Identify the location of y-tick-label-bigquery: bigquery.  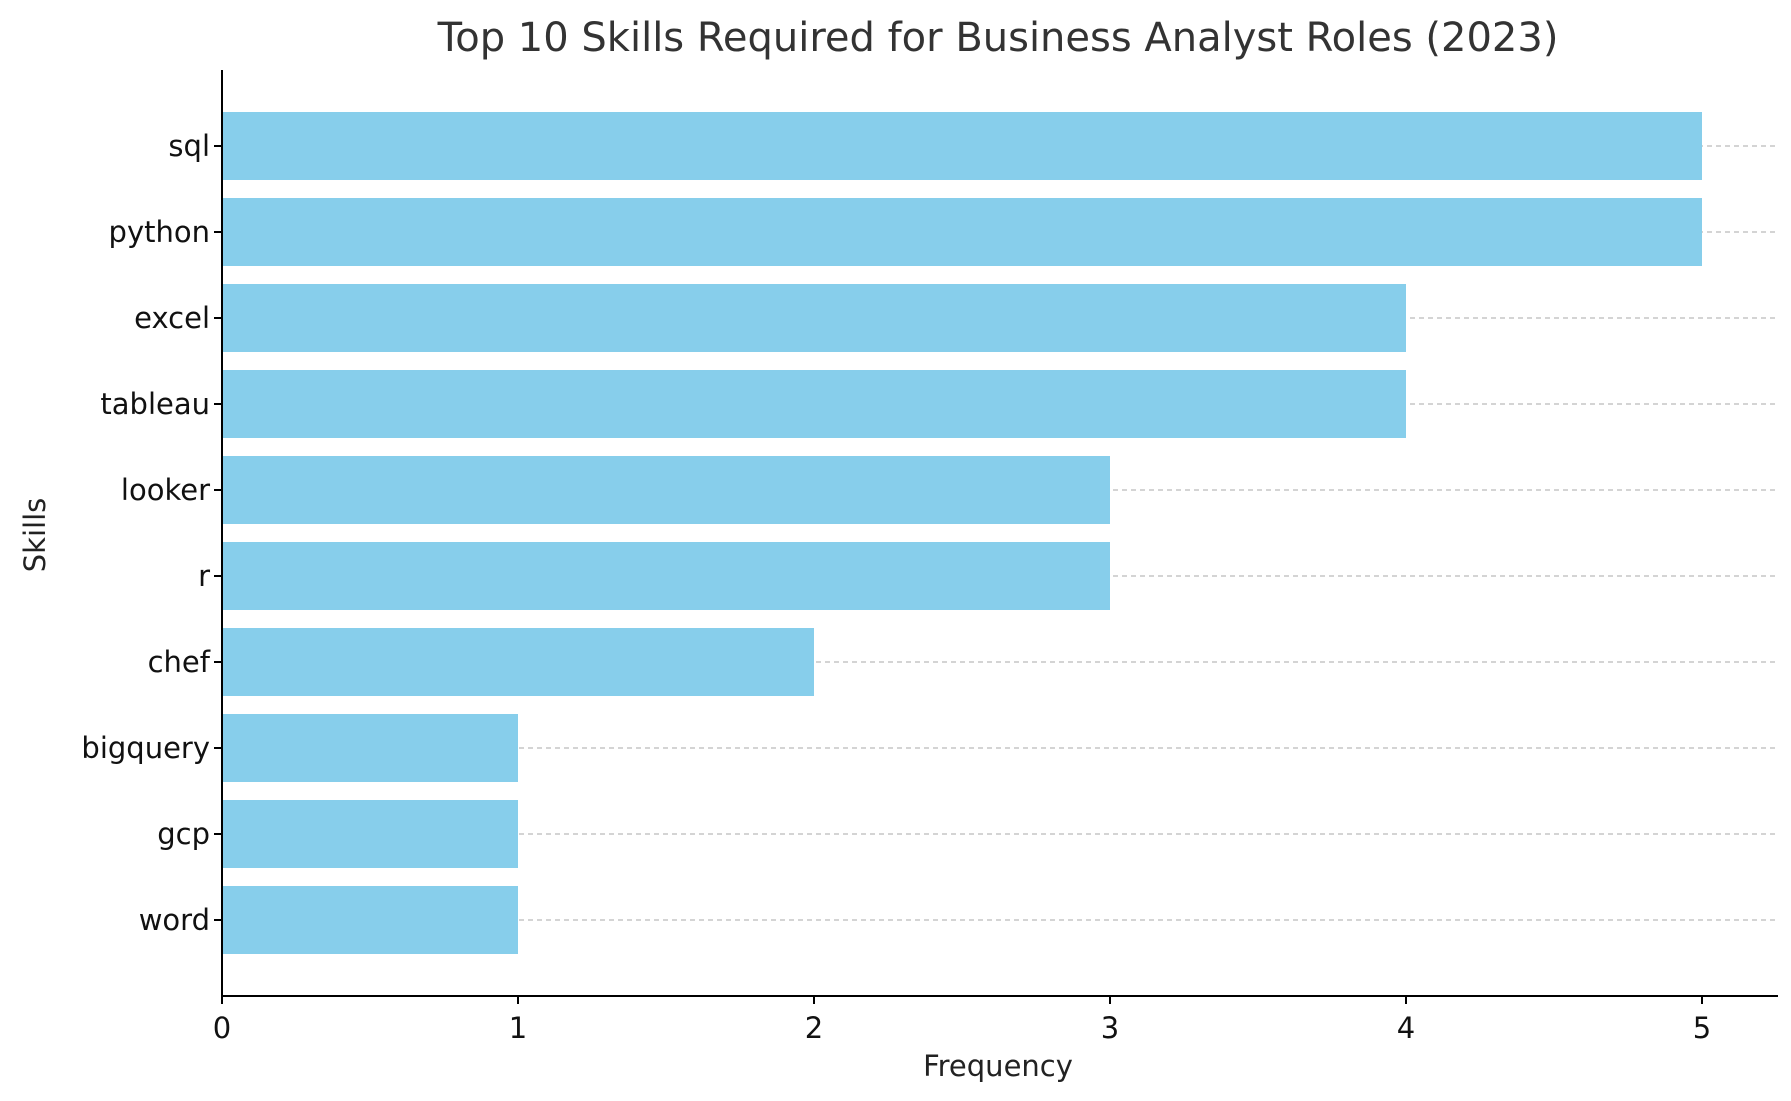
(145, 748).